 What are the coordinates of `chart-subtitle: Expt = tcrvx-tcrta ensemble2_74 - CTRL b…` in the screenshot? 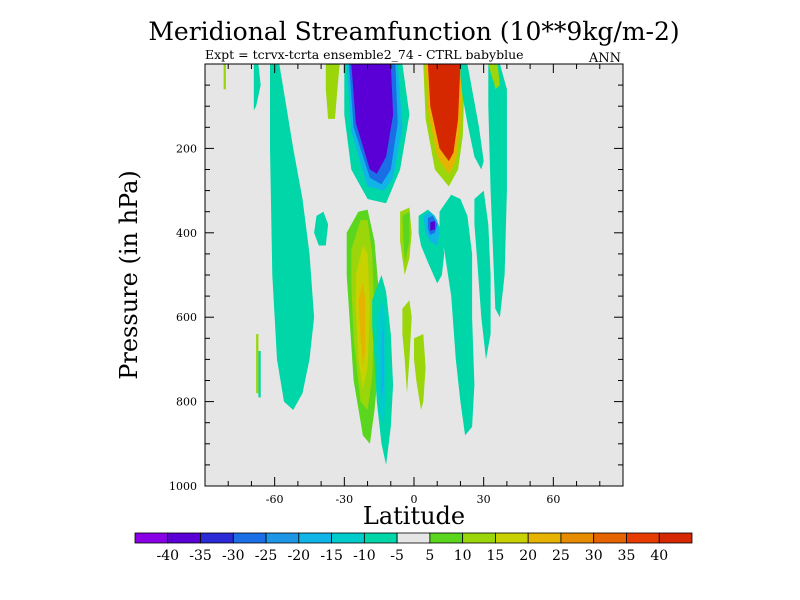 It's located at (364, 54).